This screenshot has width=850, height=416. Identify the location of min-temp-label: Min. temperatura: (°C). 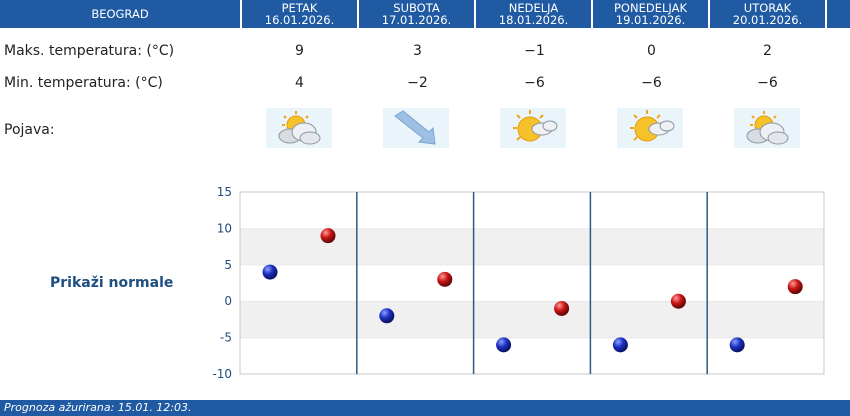
(83, 83).